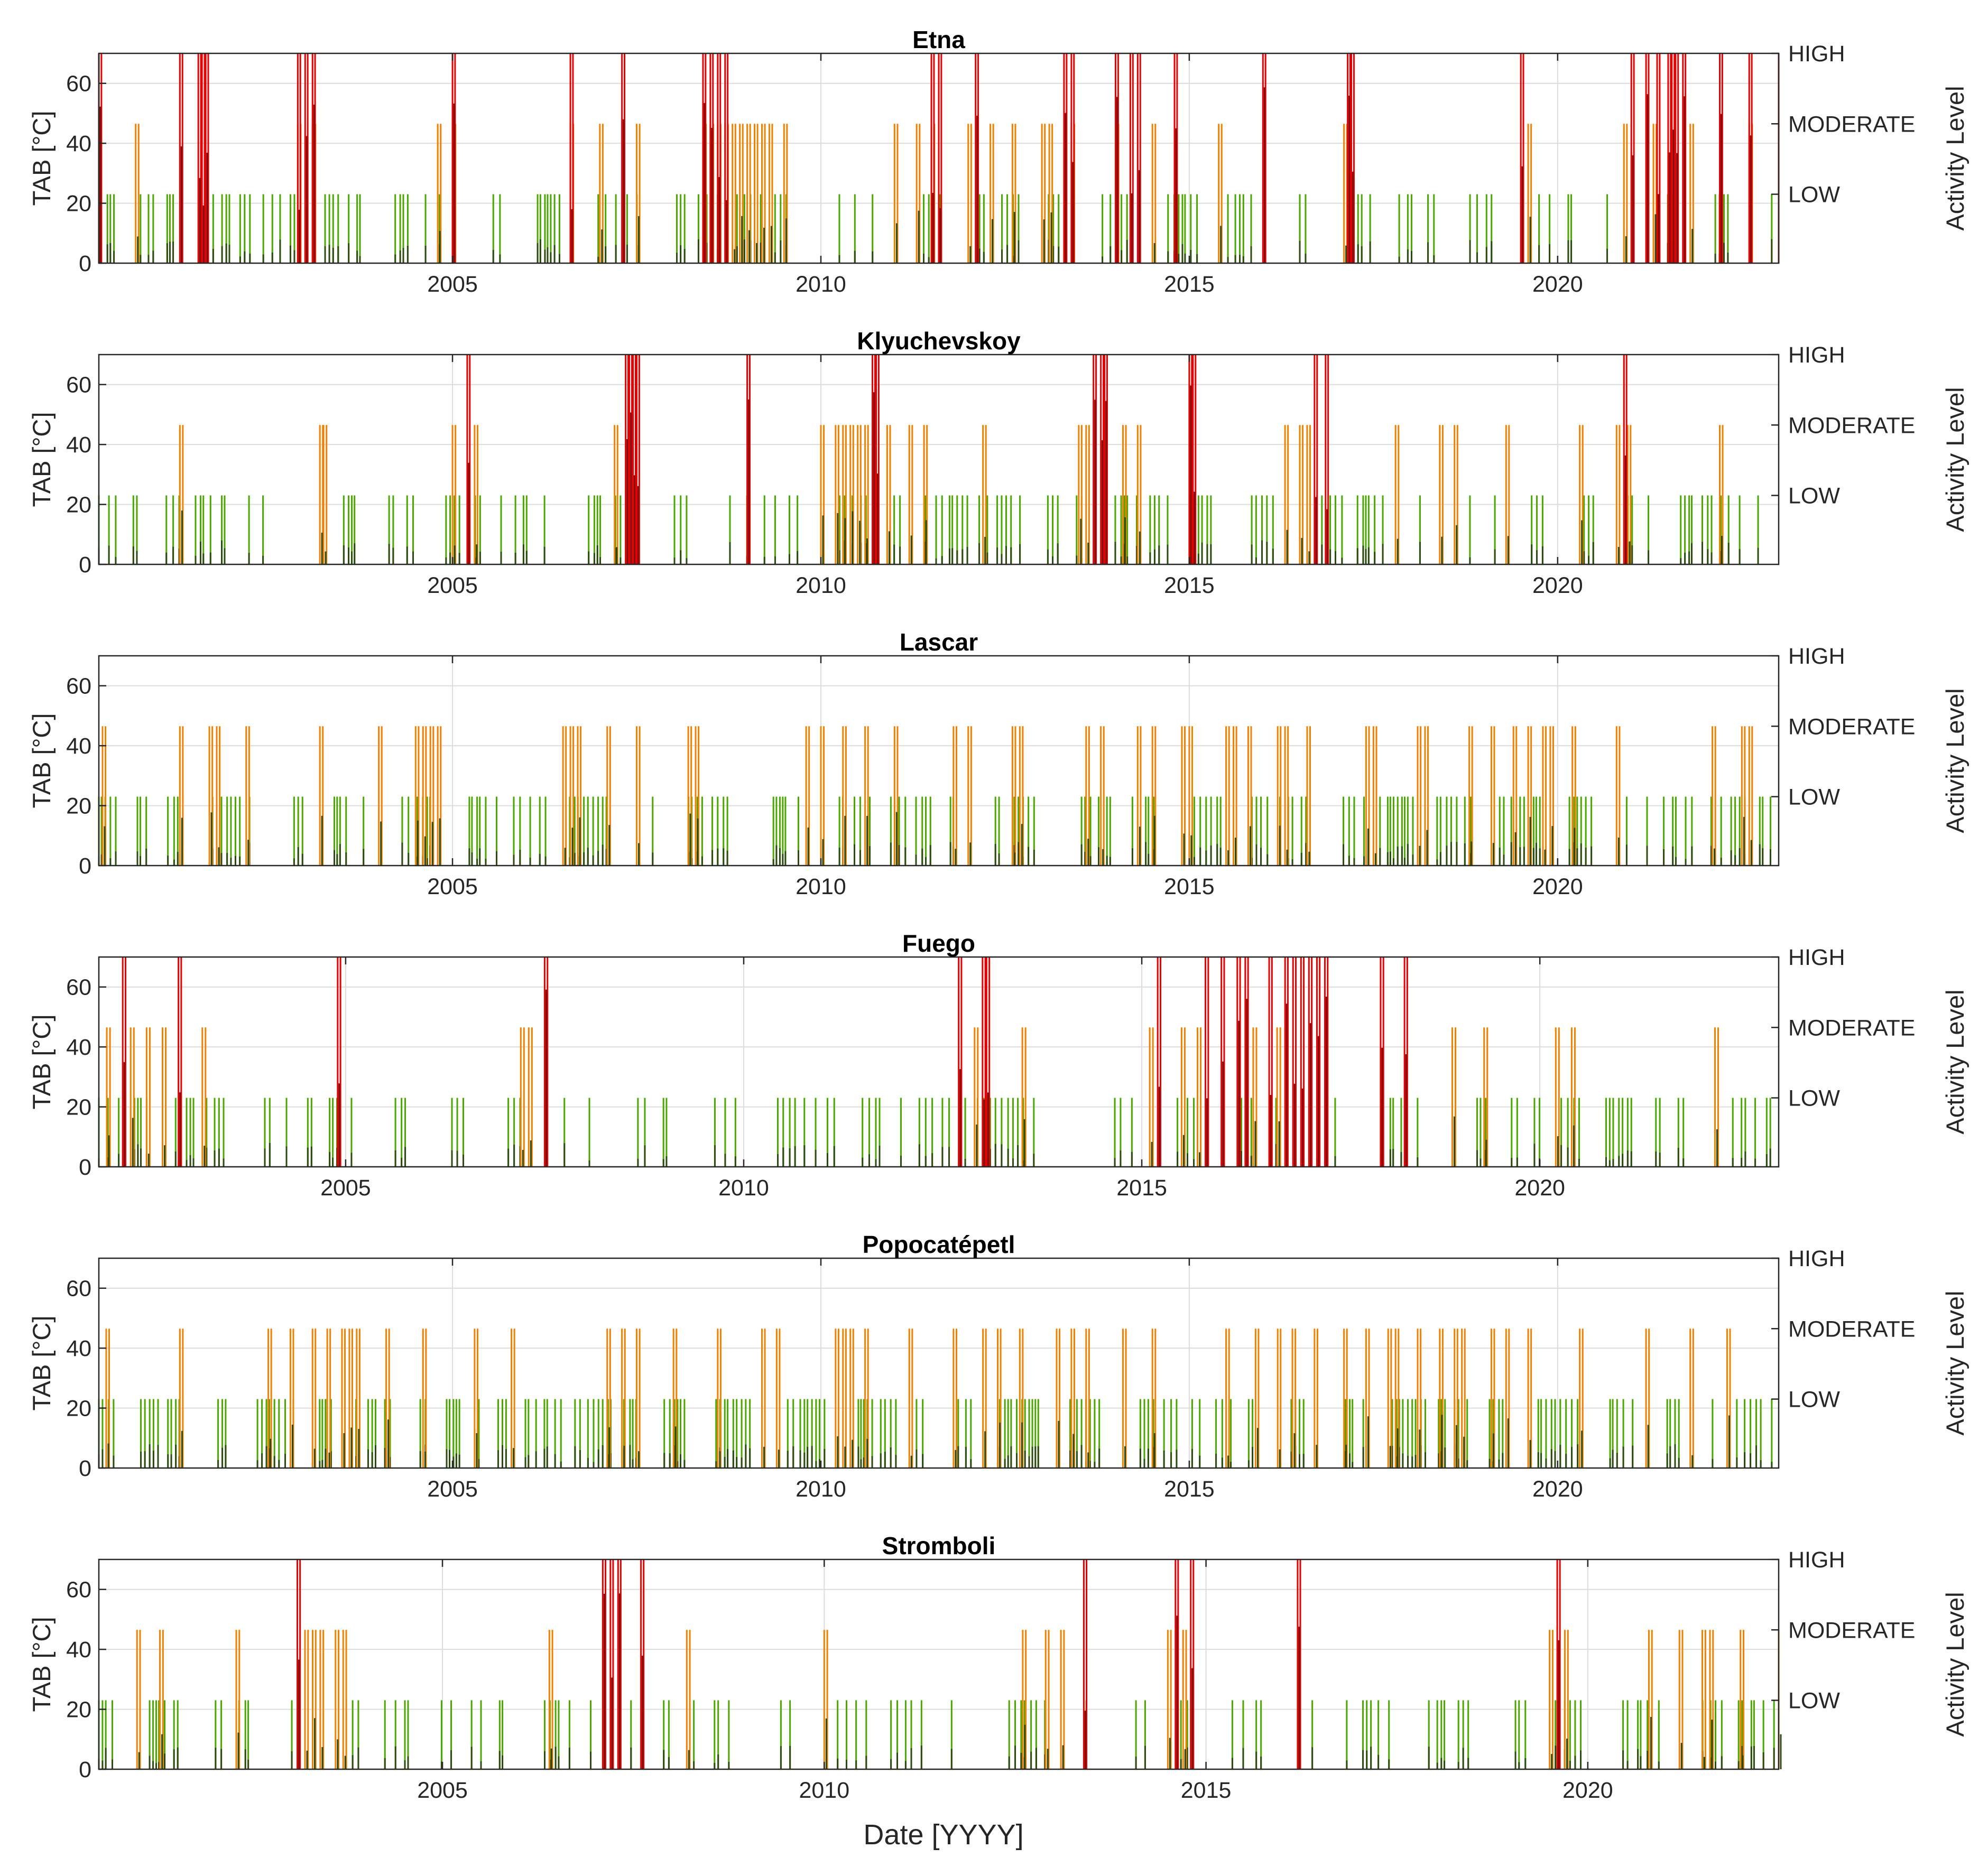 The width and height of the screenshot is (1988, 1867). I want to click on panel-title: Lascar, so click(939, 642).